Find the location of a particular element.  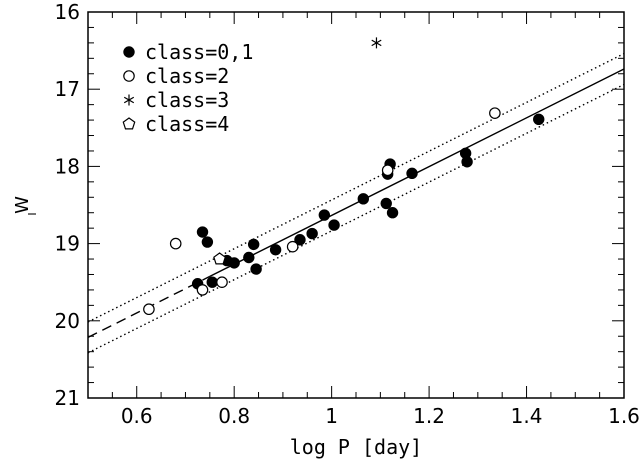

x-tick-label: 0.8 is located at coordinates (234, 416).